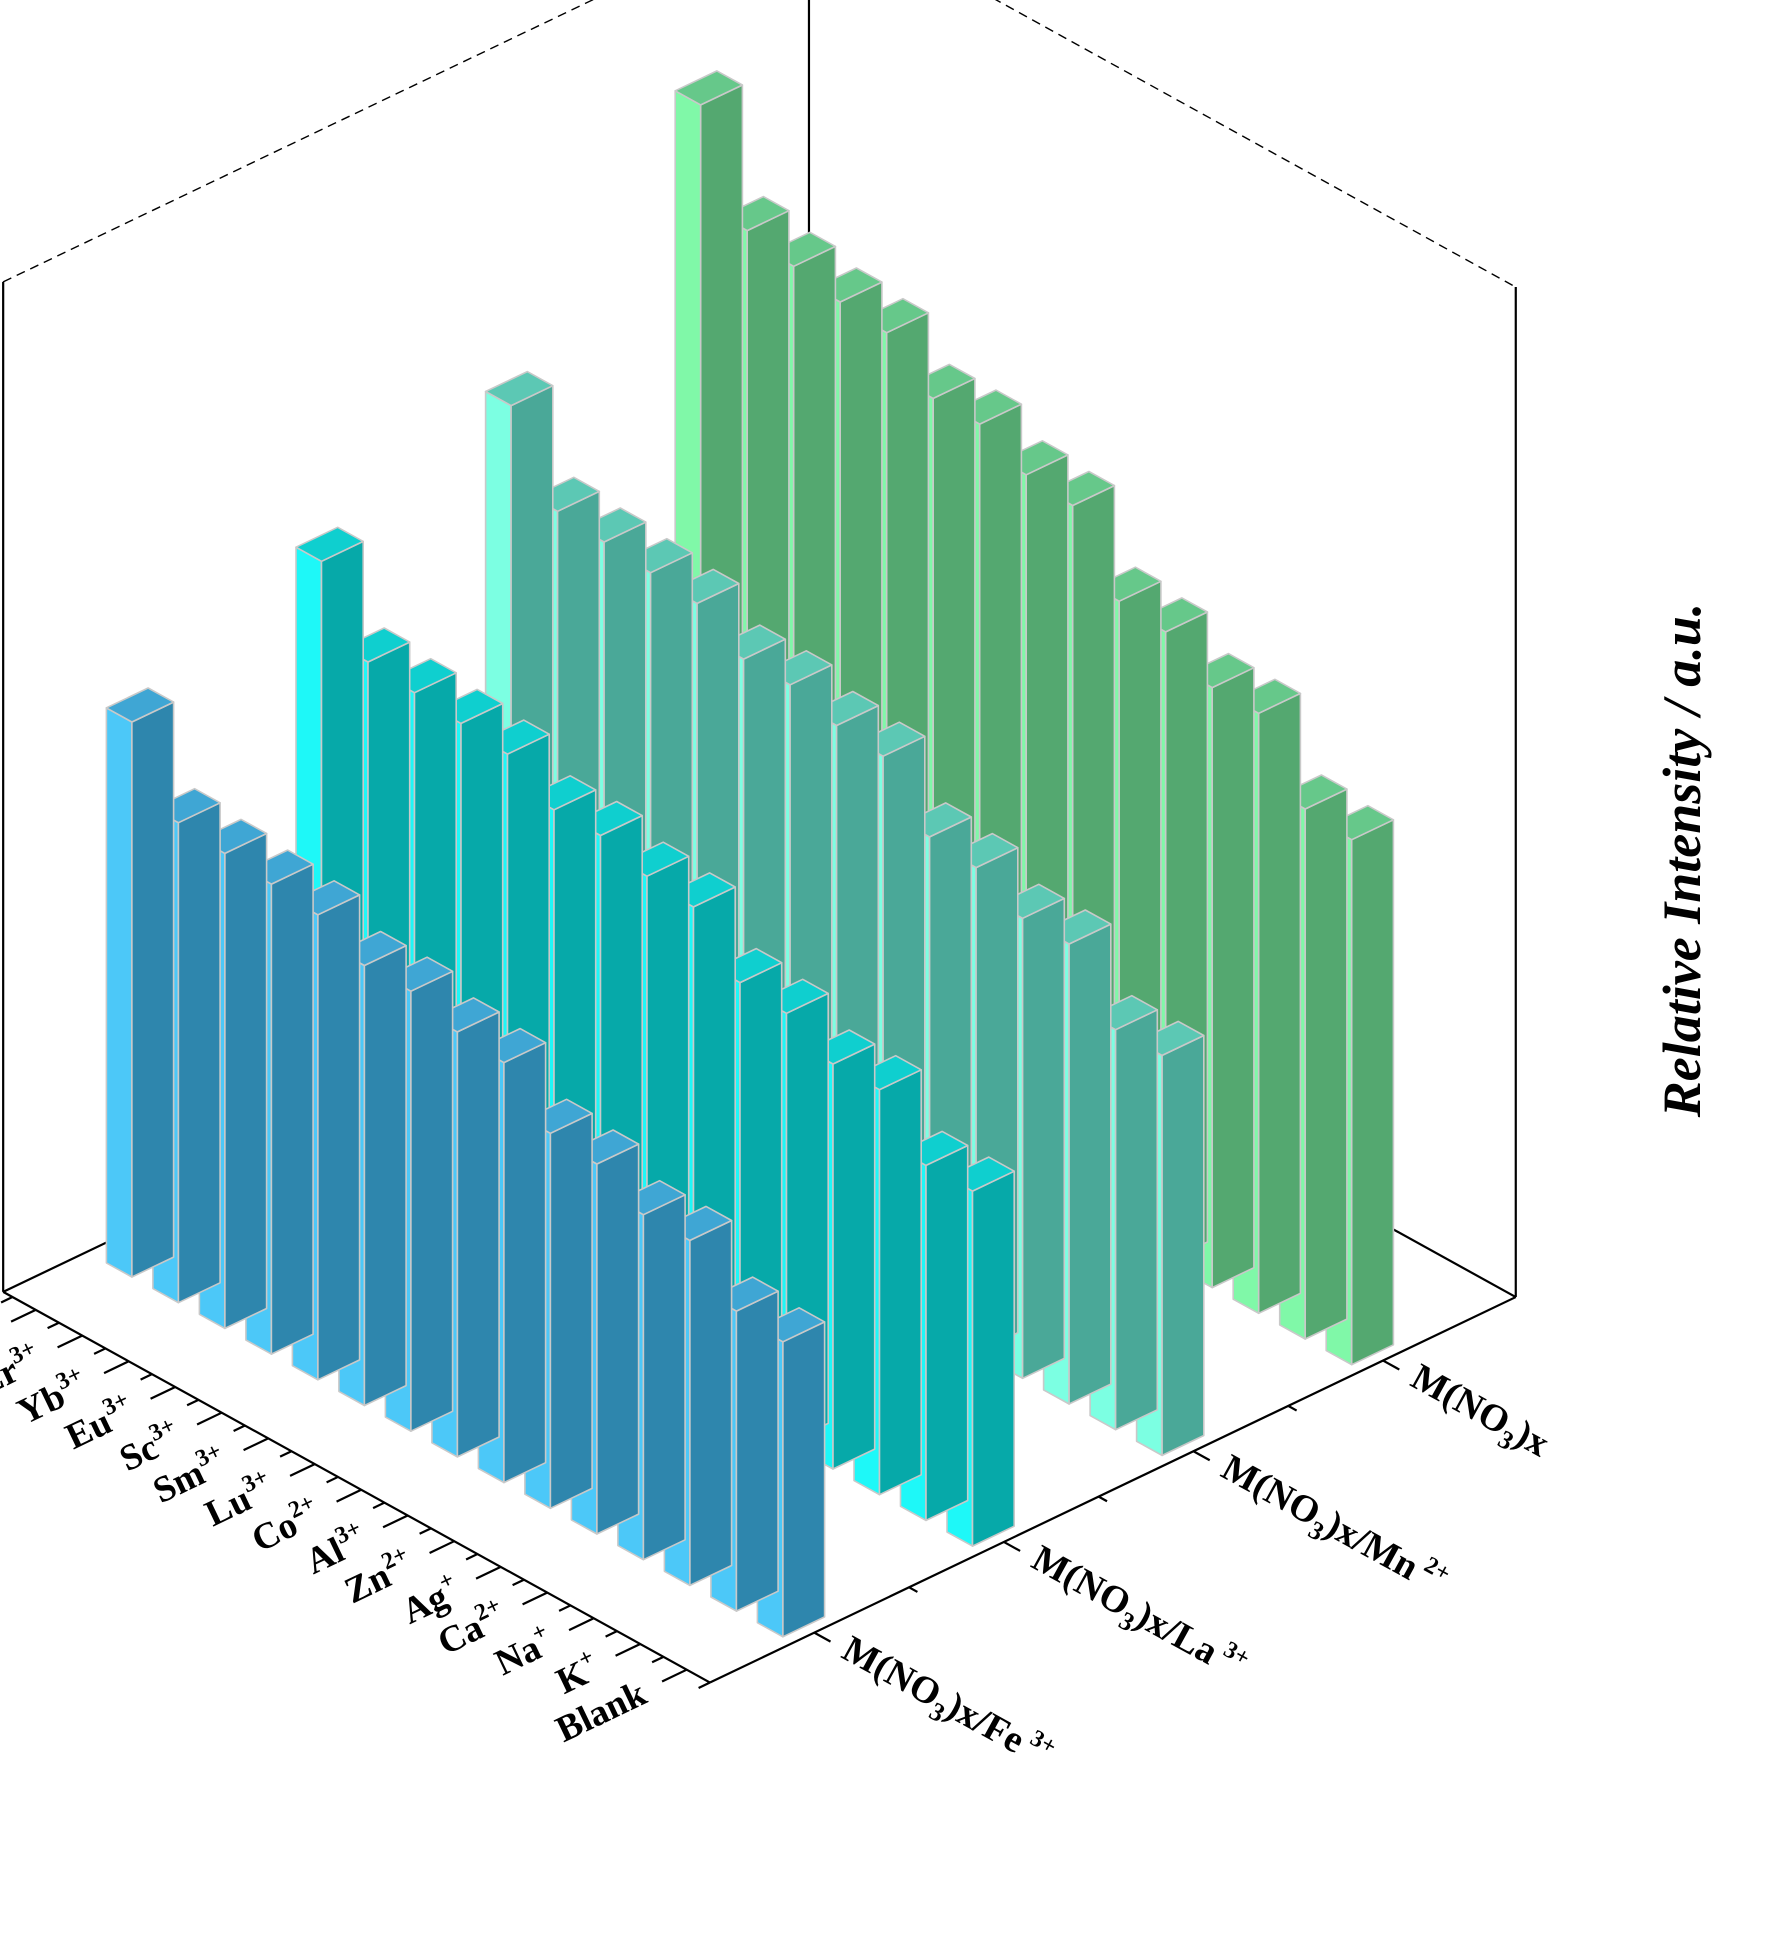 This screenshot has height=1936, width=1784. I want to click on z-axis-title: Relative Intensity / a.u., so click(1682, 861).